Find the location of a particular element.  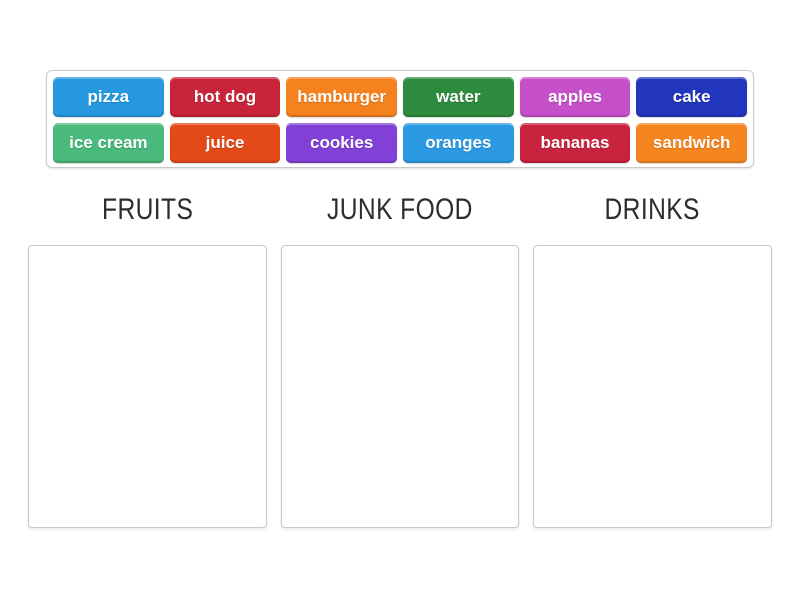

chip-apples: apples is located at coordinates (575, 97).